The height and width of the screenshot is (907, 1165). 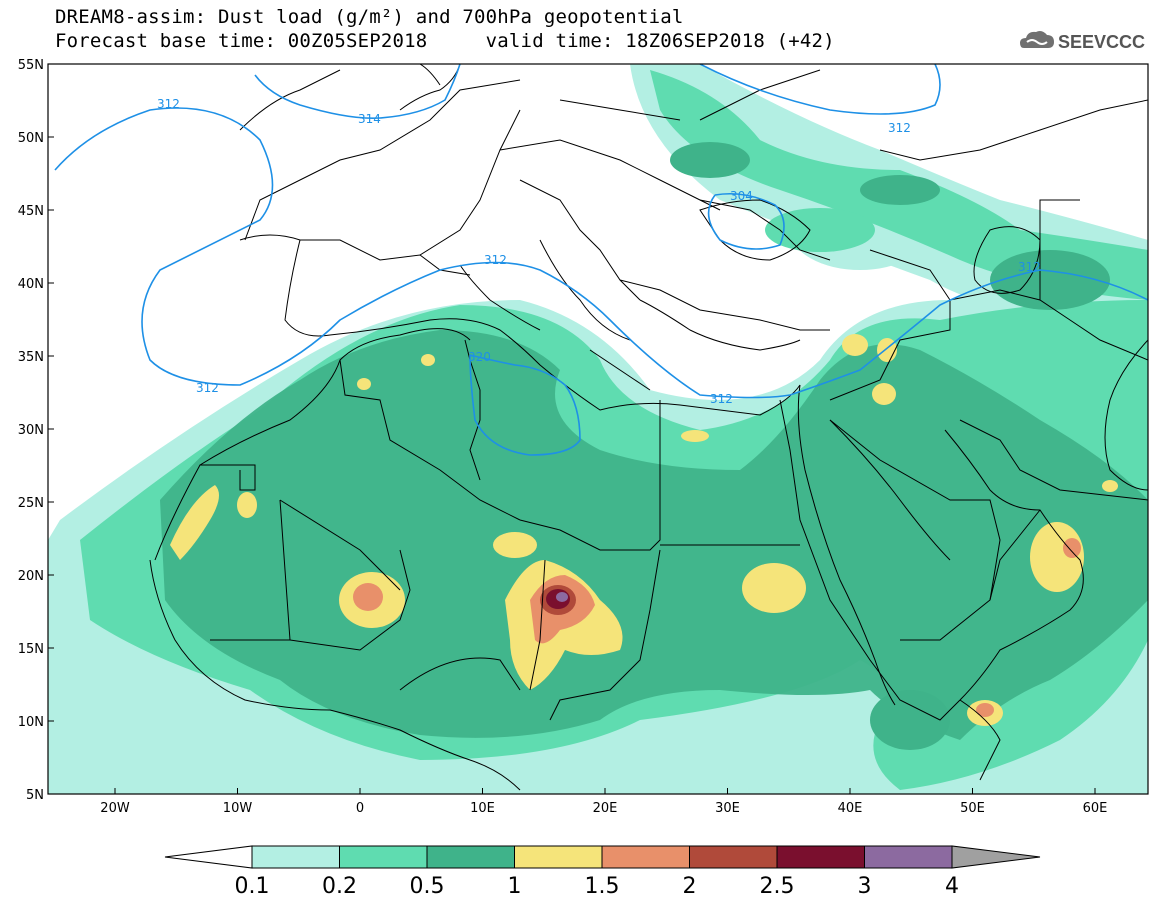 I want to click on latitude-axis: 55N 50N 45N 40N 35N 30N 25N 20N 15N 10N 5N, so click(x=36, y=430).